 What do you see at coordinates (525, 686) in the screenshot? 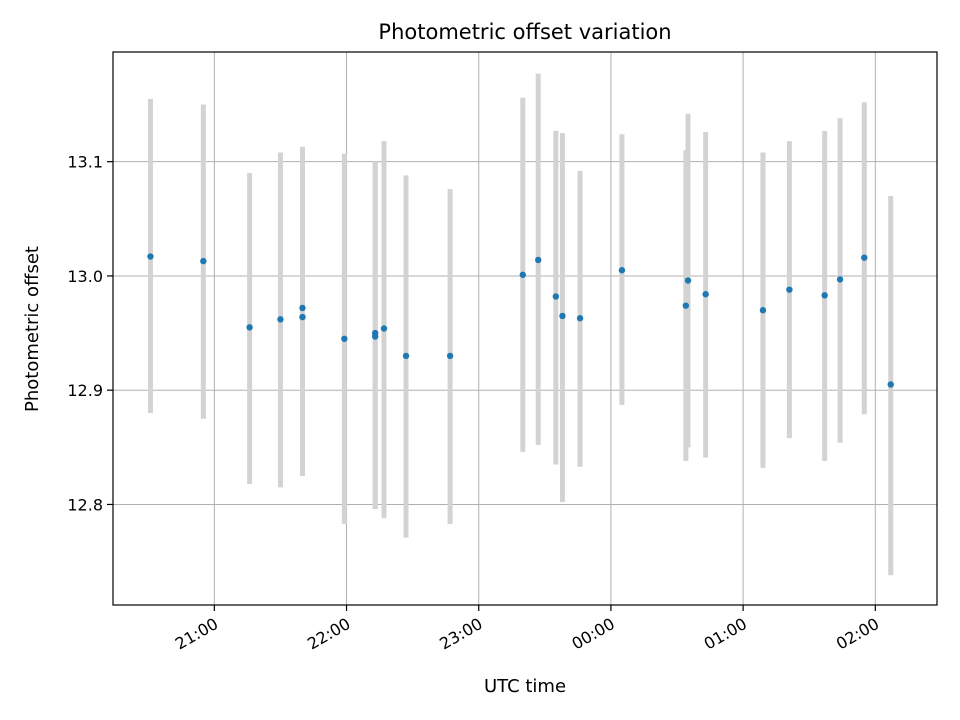
I see `x-axis-label: UTC time` at bounding box center [525, 686].